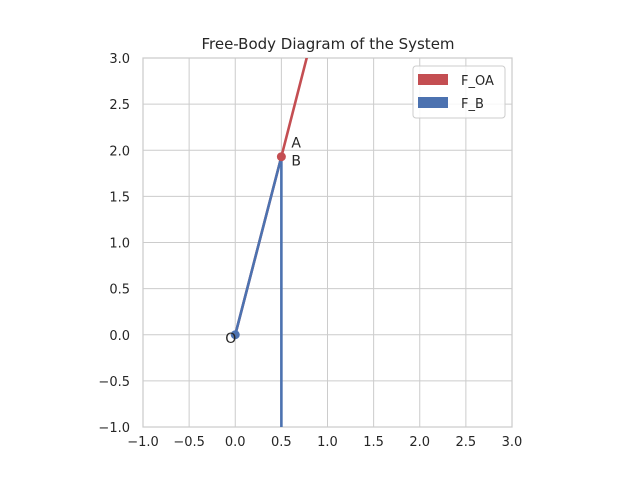  I want to click on y-tick-label: 1.0, so click(119, 244).